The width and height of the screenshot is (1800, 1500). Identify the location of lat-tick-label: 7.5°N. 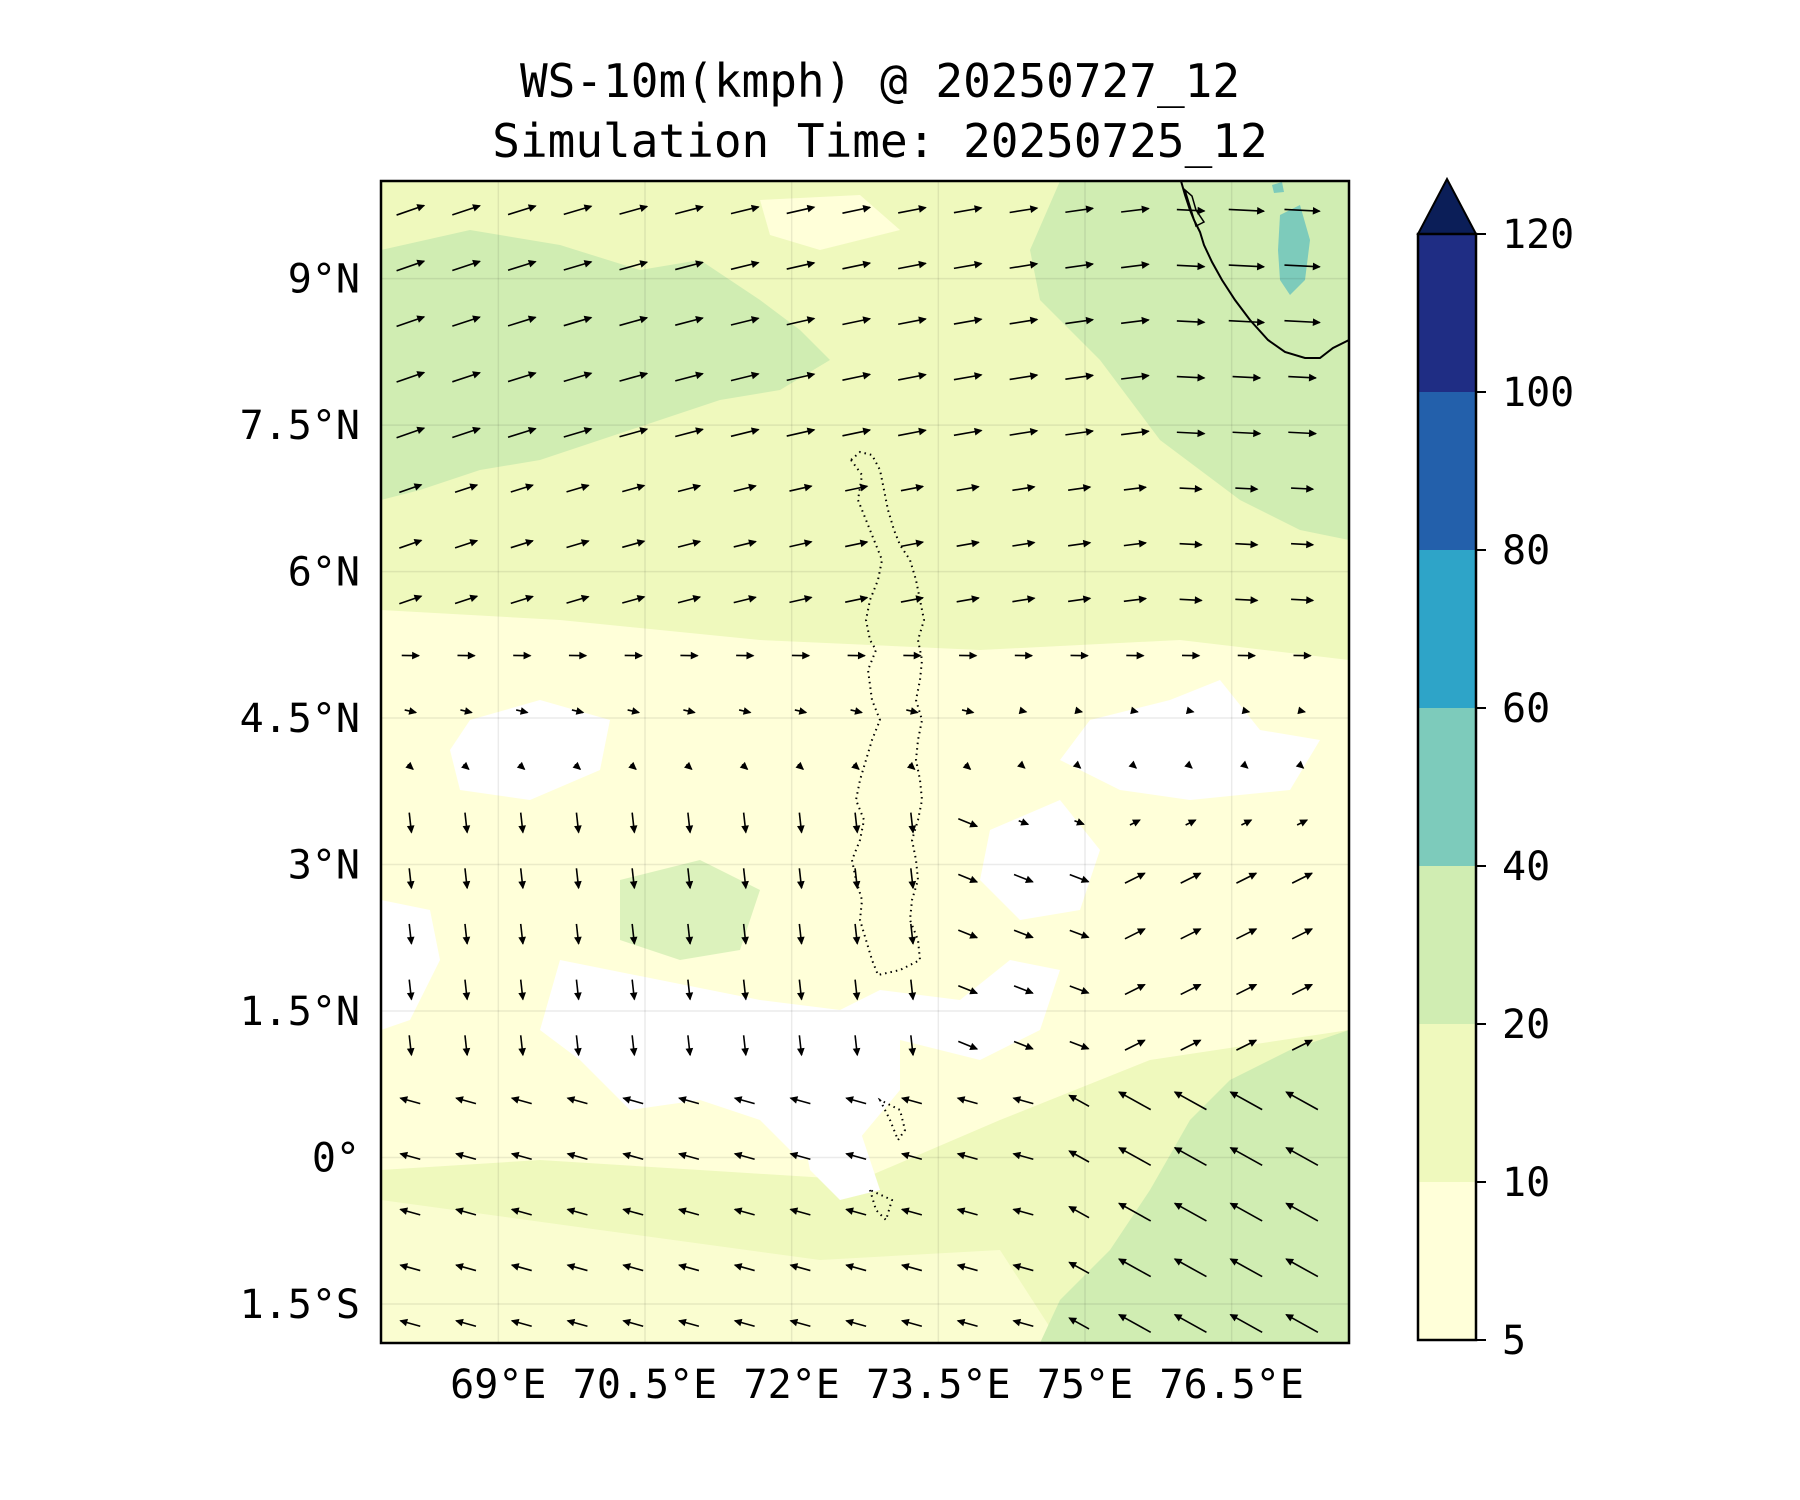
(300, 426).